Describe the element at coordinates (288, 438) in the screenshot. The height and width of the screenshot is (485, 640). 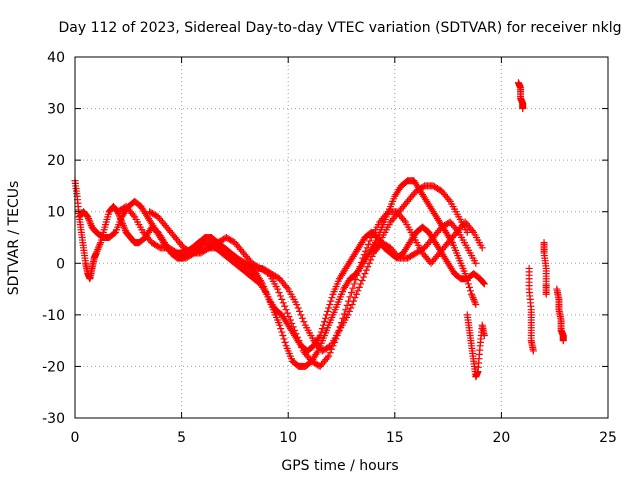
I see `x-tick-label: 10` at that location.